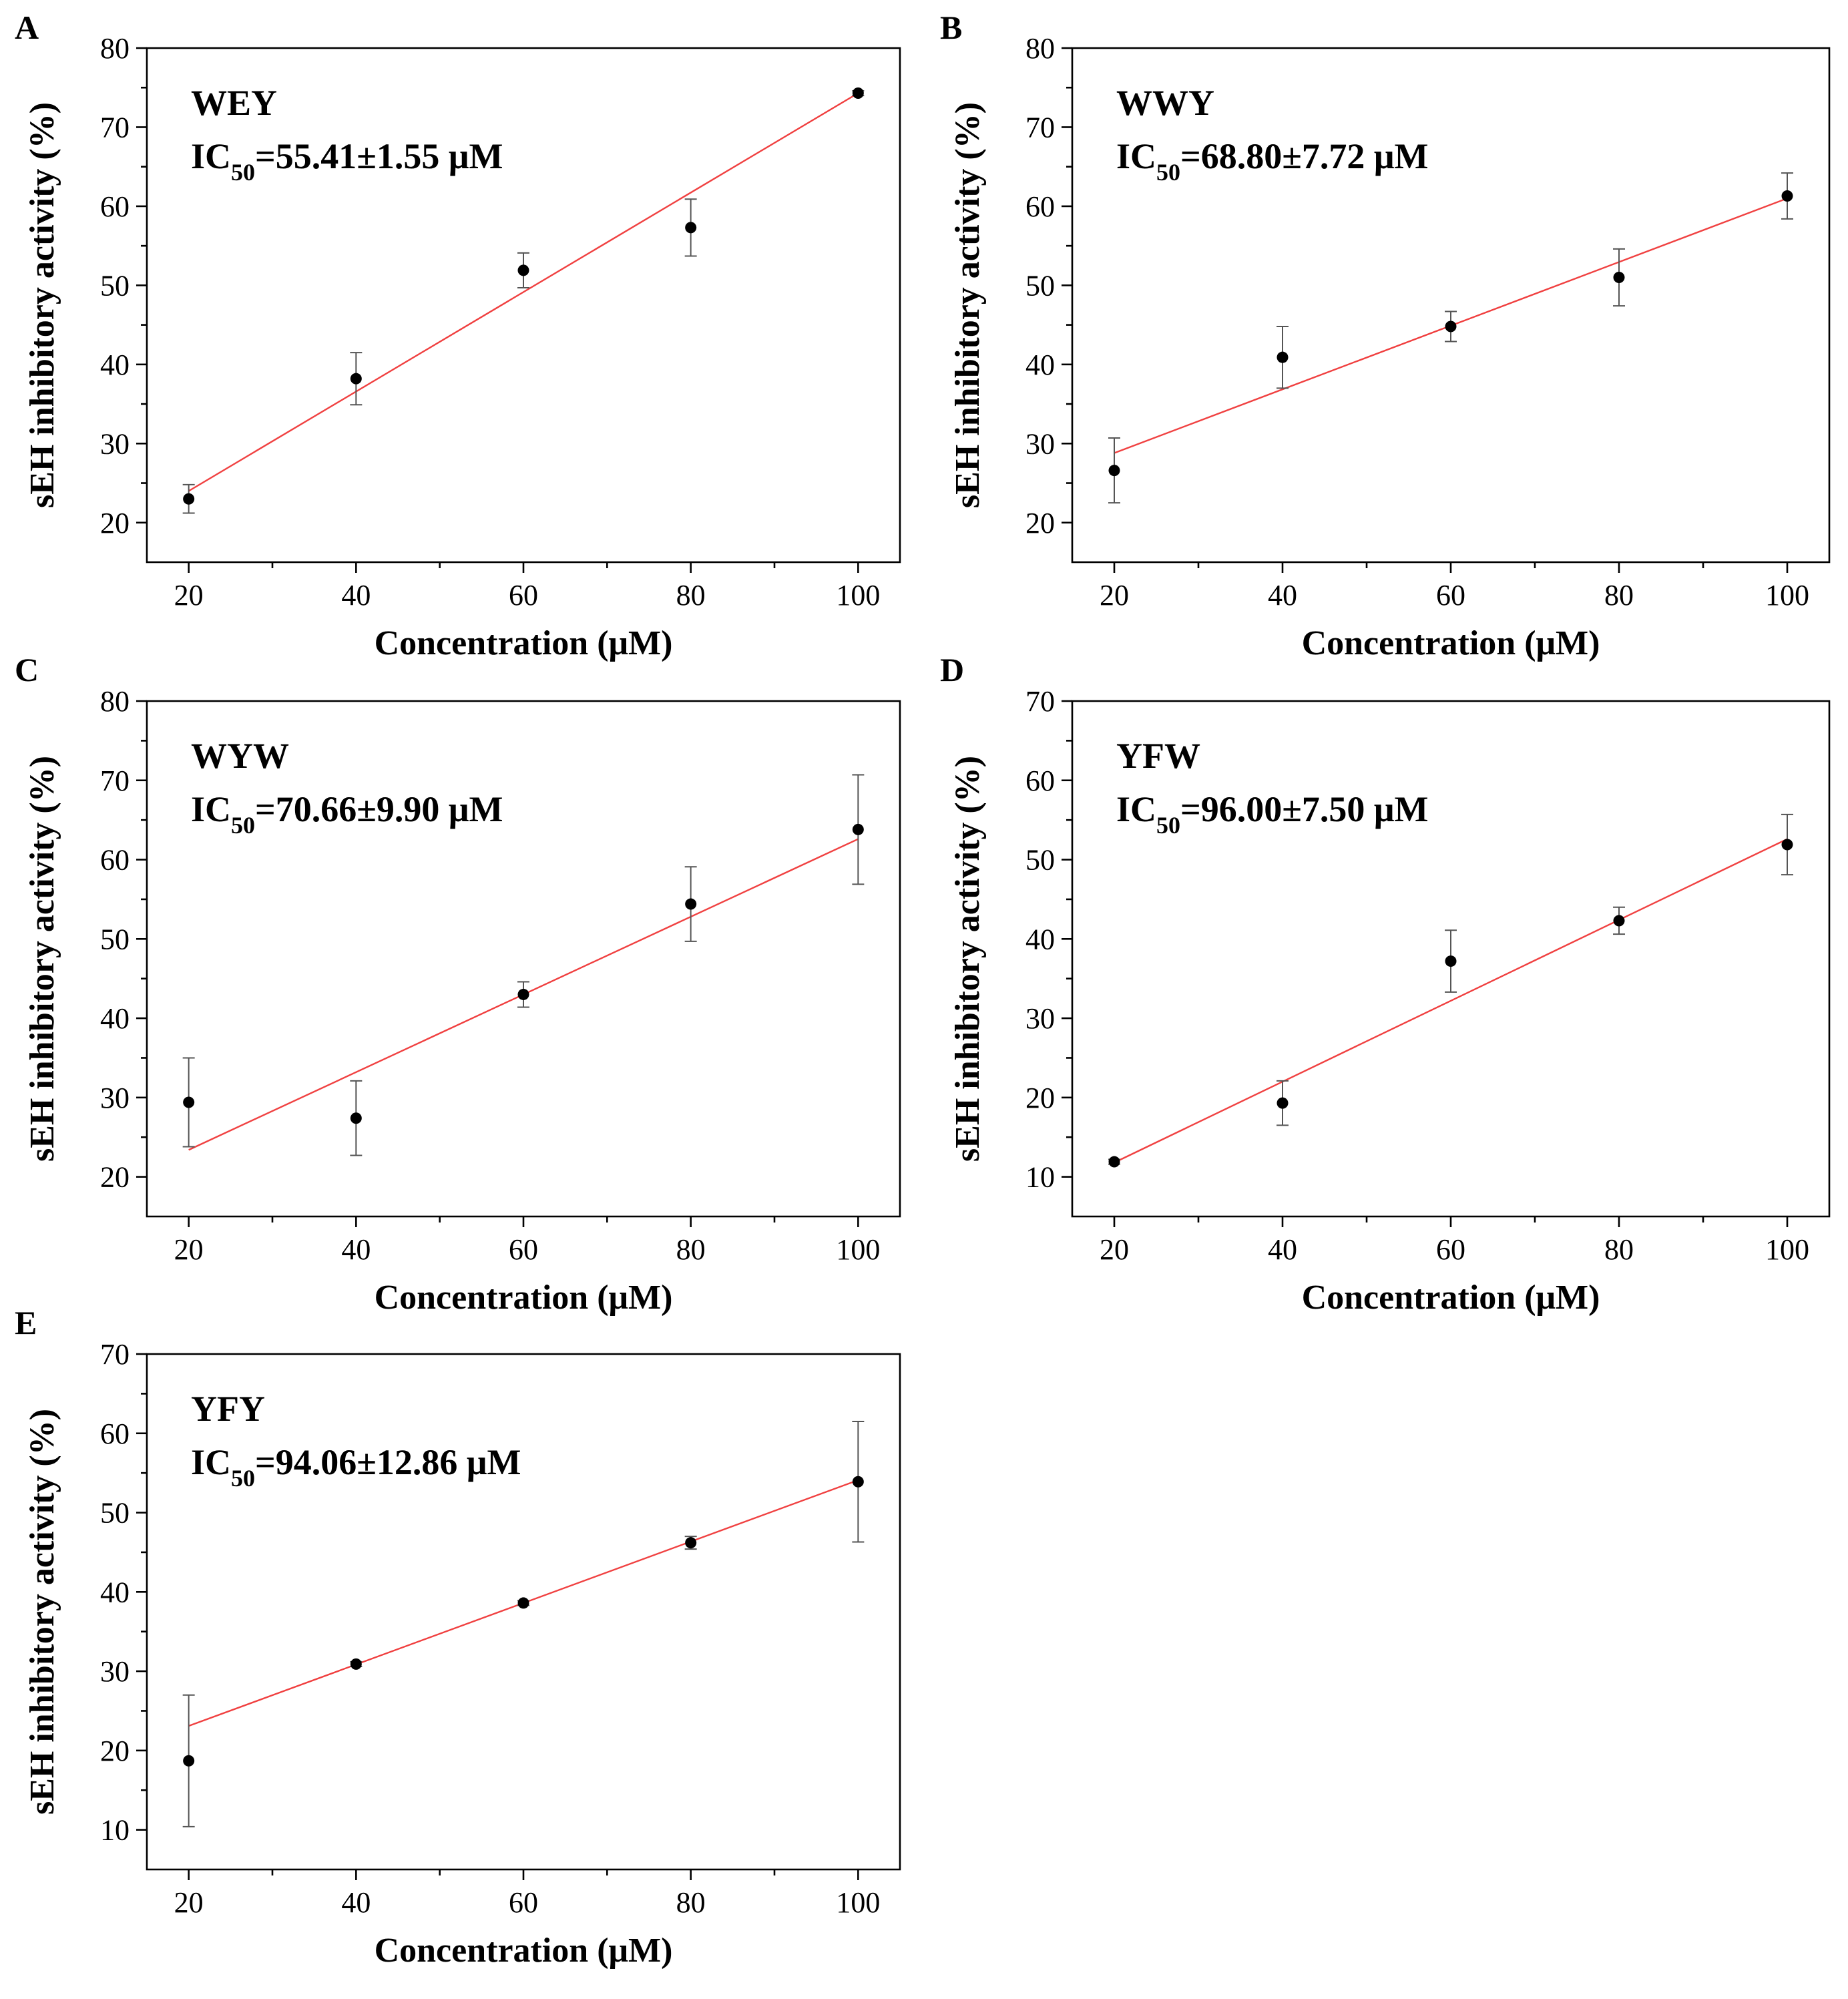 The height and width of the screenshot is (1999, 1848). Describe the element at coordinates (1272, 814) in the screenshot. I see `ic50-label: IC50=96.00±7.50 μM` at that location.